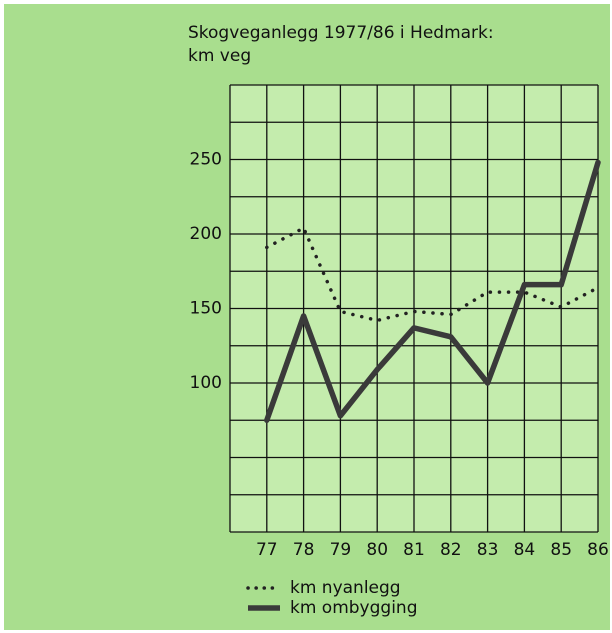  What do you see at coordinates (414, 550) in the screenshot?
I see `x-tick-label: 81` at bounding box center [414, 550].